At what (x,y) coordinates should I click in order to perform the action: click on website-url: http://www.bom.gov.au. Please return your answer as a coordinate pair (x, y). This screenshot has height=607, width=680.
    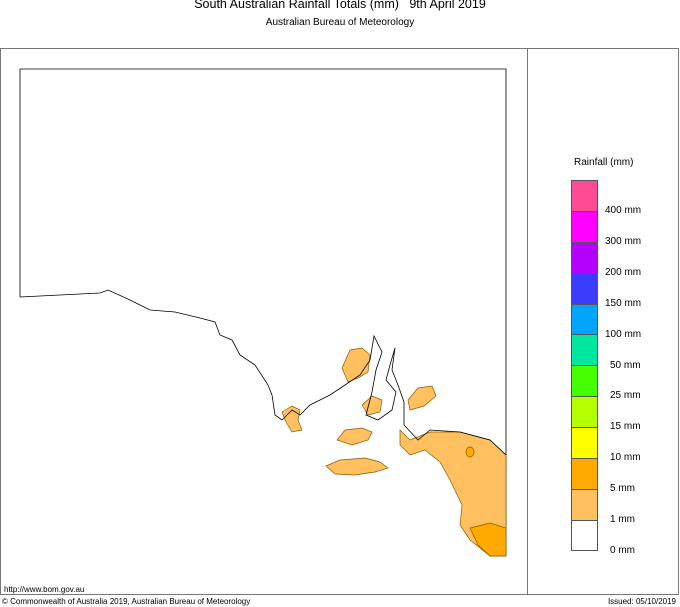
    Looking at the image, I should click on (44, 589).